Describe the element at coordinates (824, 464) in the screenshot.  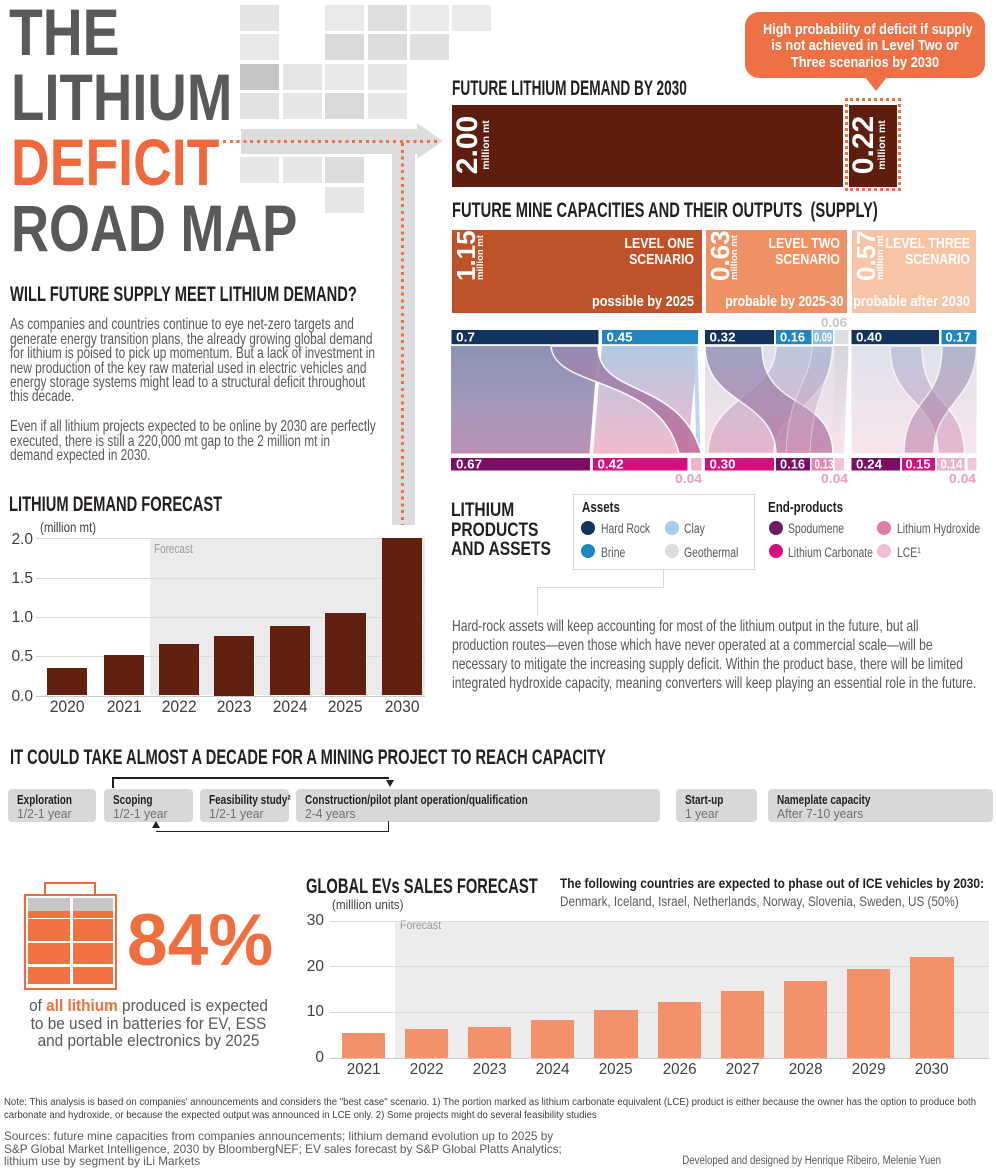
I see `svg-text: 0.13` at that location.